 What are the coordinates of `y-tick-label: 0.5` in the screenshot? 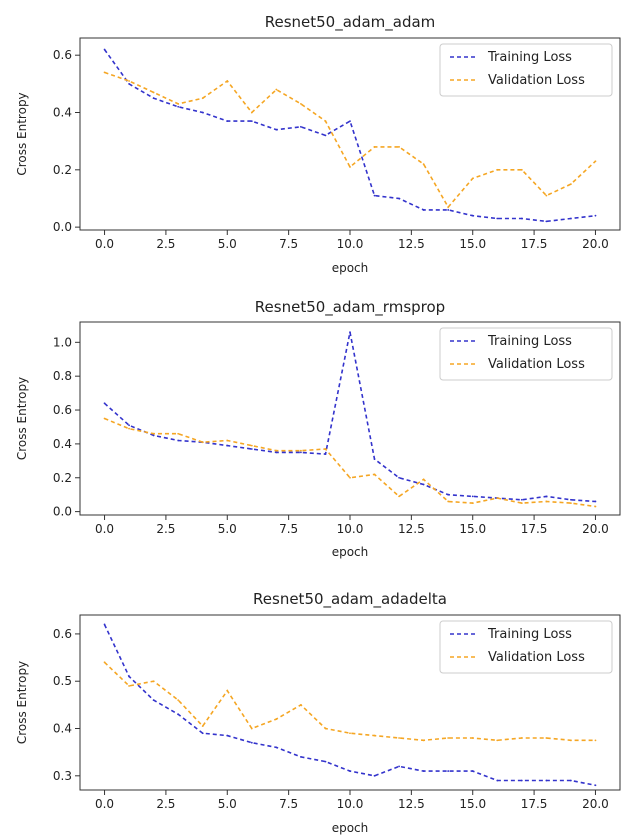 It's located at (62, 681).